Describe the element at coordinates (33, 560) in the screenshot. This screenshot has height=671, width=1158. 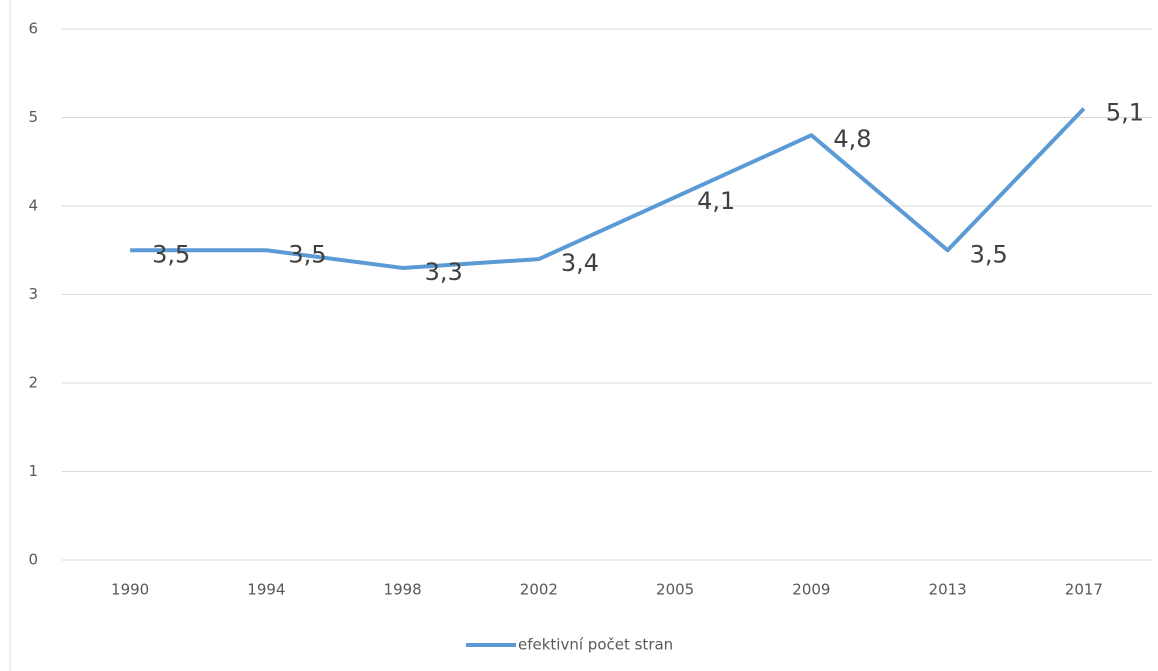
I see `y-tick-label: 0` at that location.